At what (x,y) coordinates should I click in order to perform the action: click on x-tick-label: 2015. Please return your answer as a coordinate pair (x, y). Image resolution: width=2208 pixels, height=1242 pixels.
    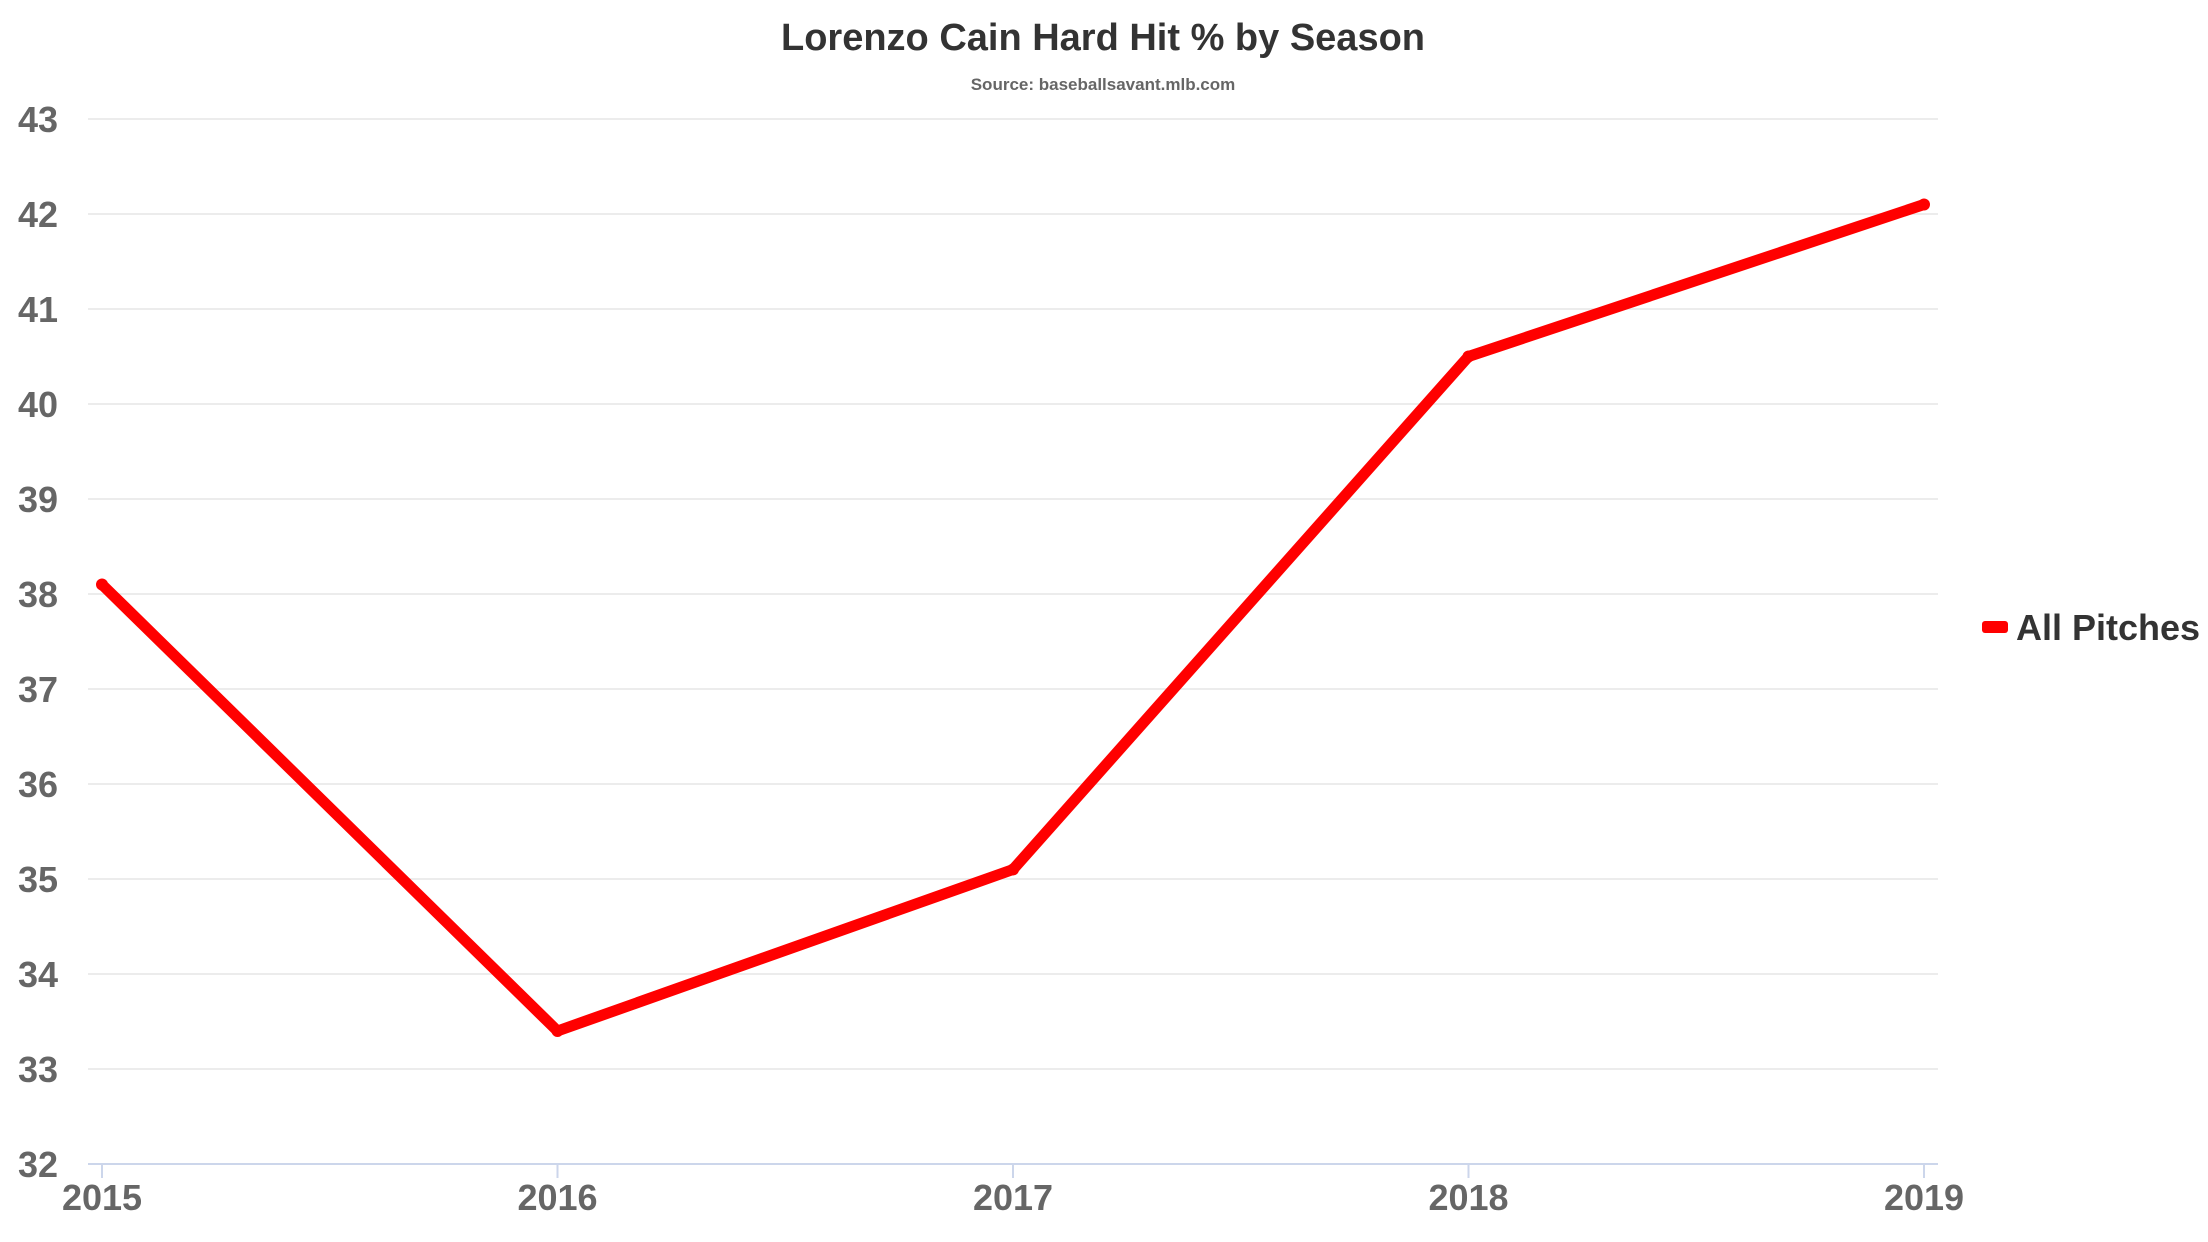
    Looking at the image, I should click on (102, 1197).